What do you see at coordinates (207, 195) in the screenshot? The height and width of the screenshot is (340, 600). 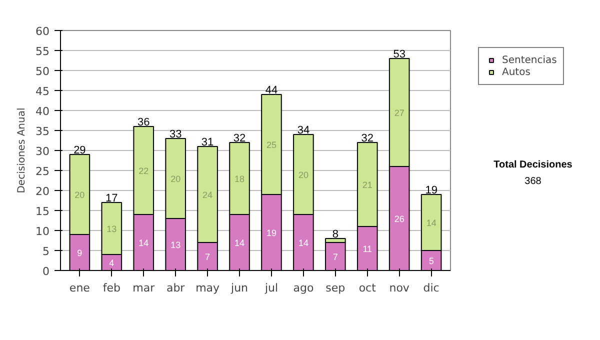 I see `data-label: 24` at bounding box center [207, 195].